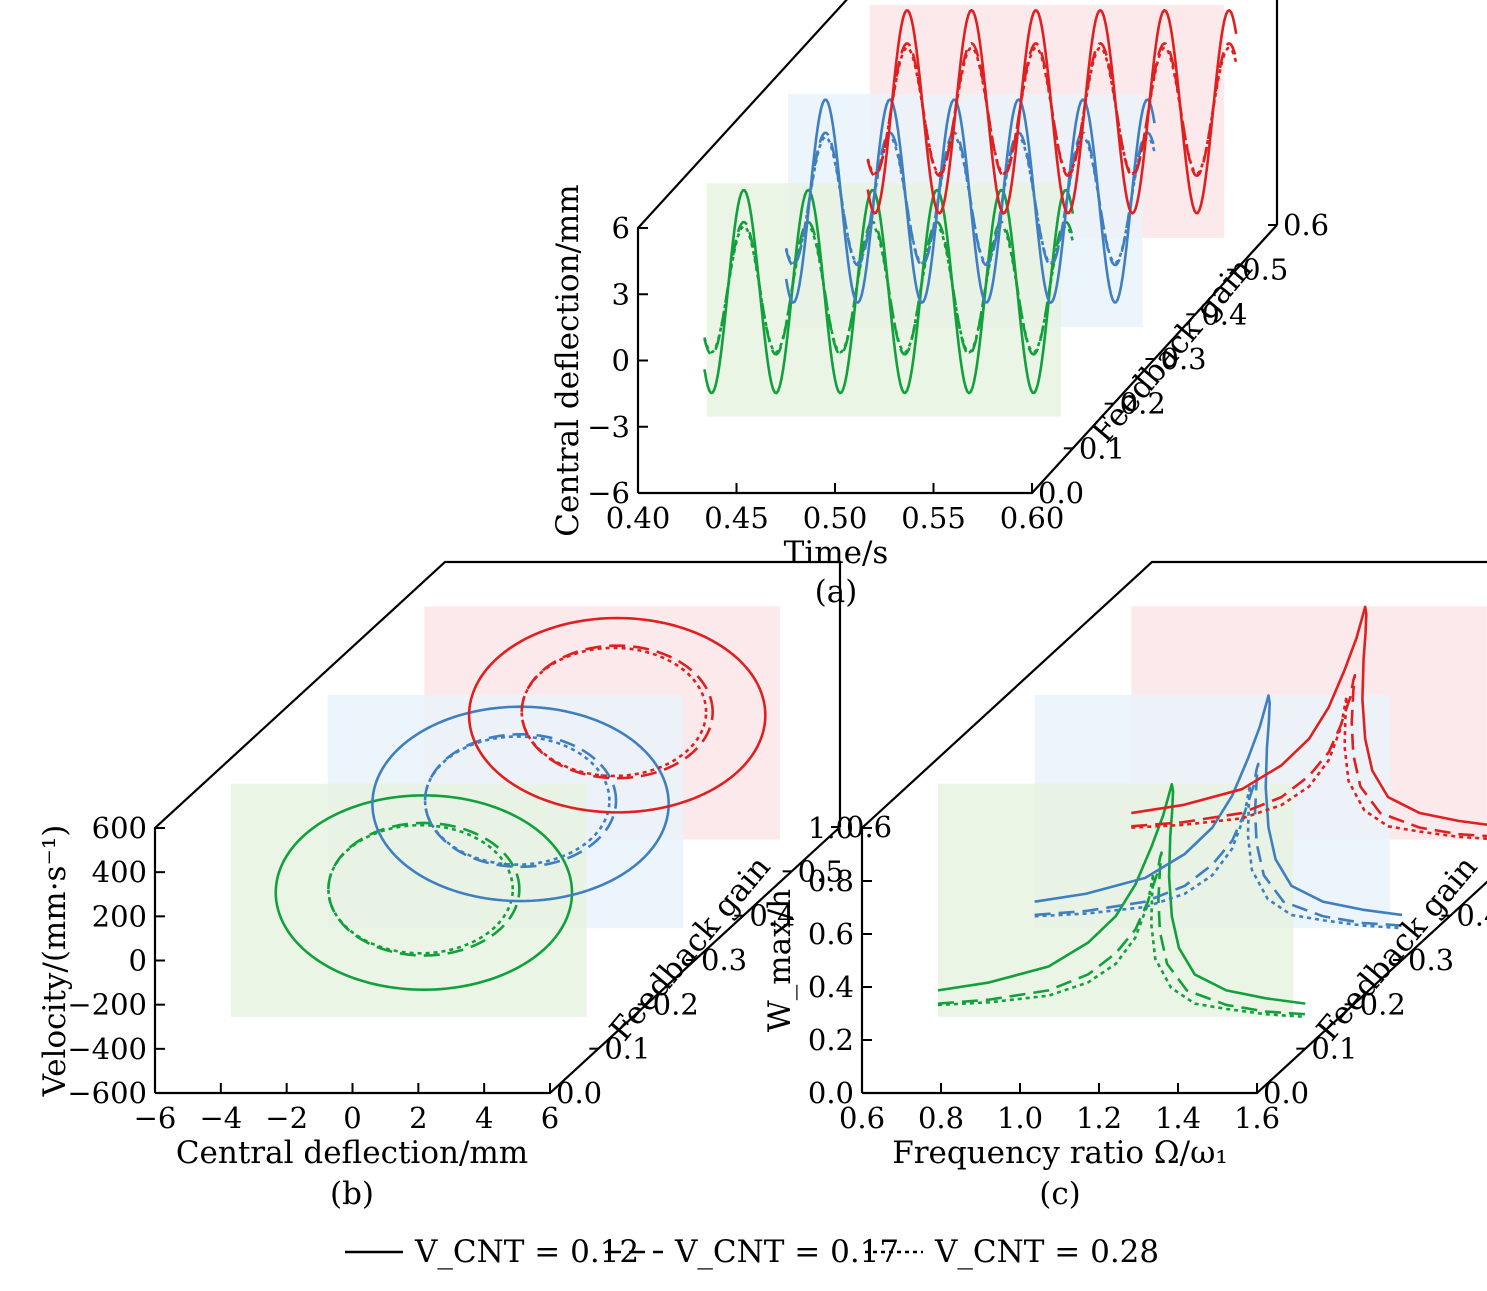 The width and height of the screenshot is (1487, 1291). Describe the element at coordinates (836, 592) in the screenshot. I see `panel-caption: (a)` at that location.